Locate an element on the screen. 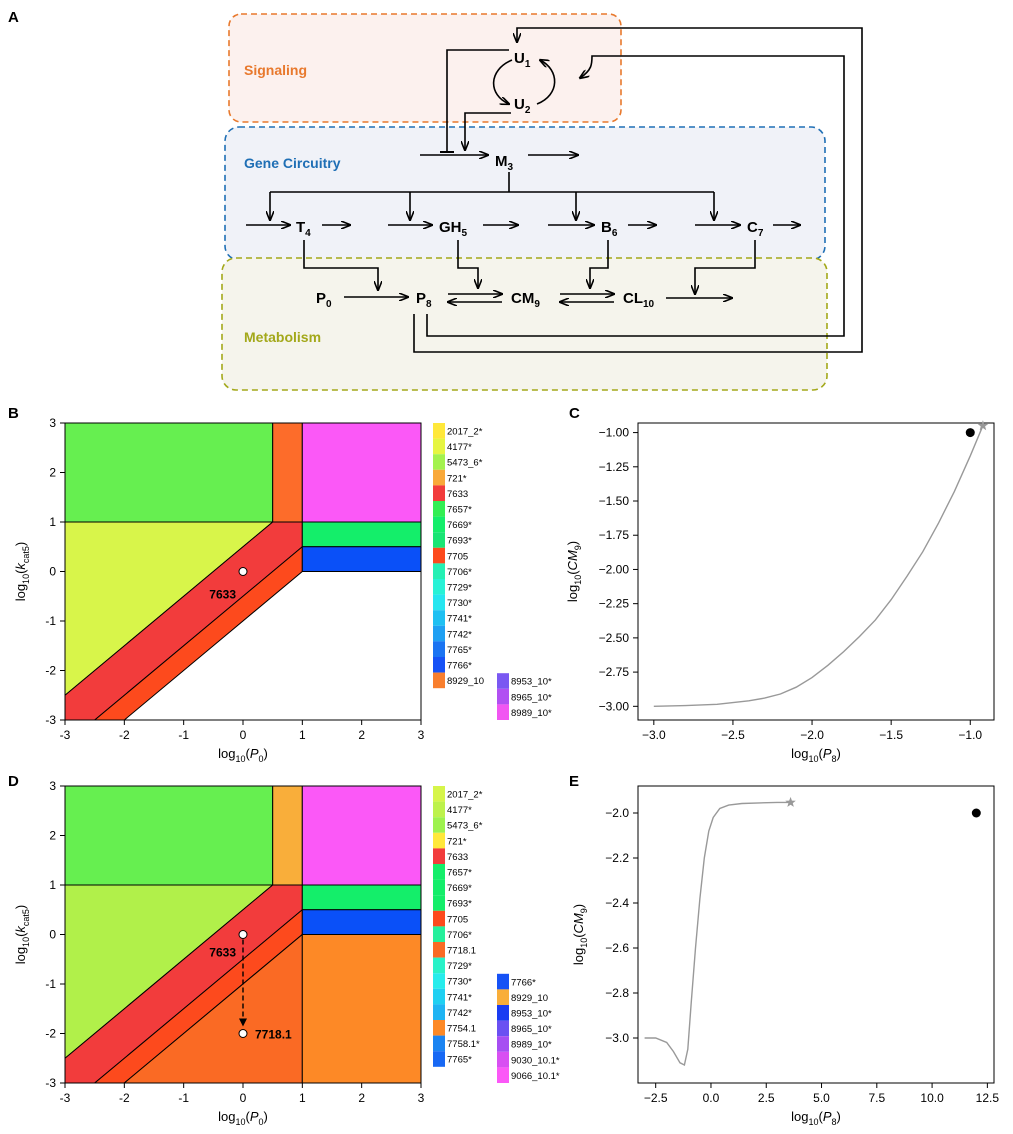  panel-label-d: D is located at coordinates (13, 781).